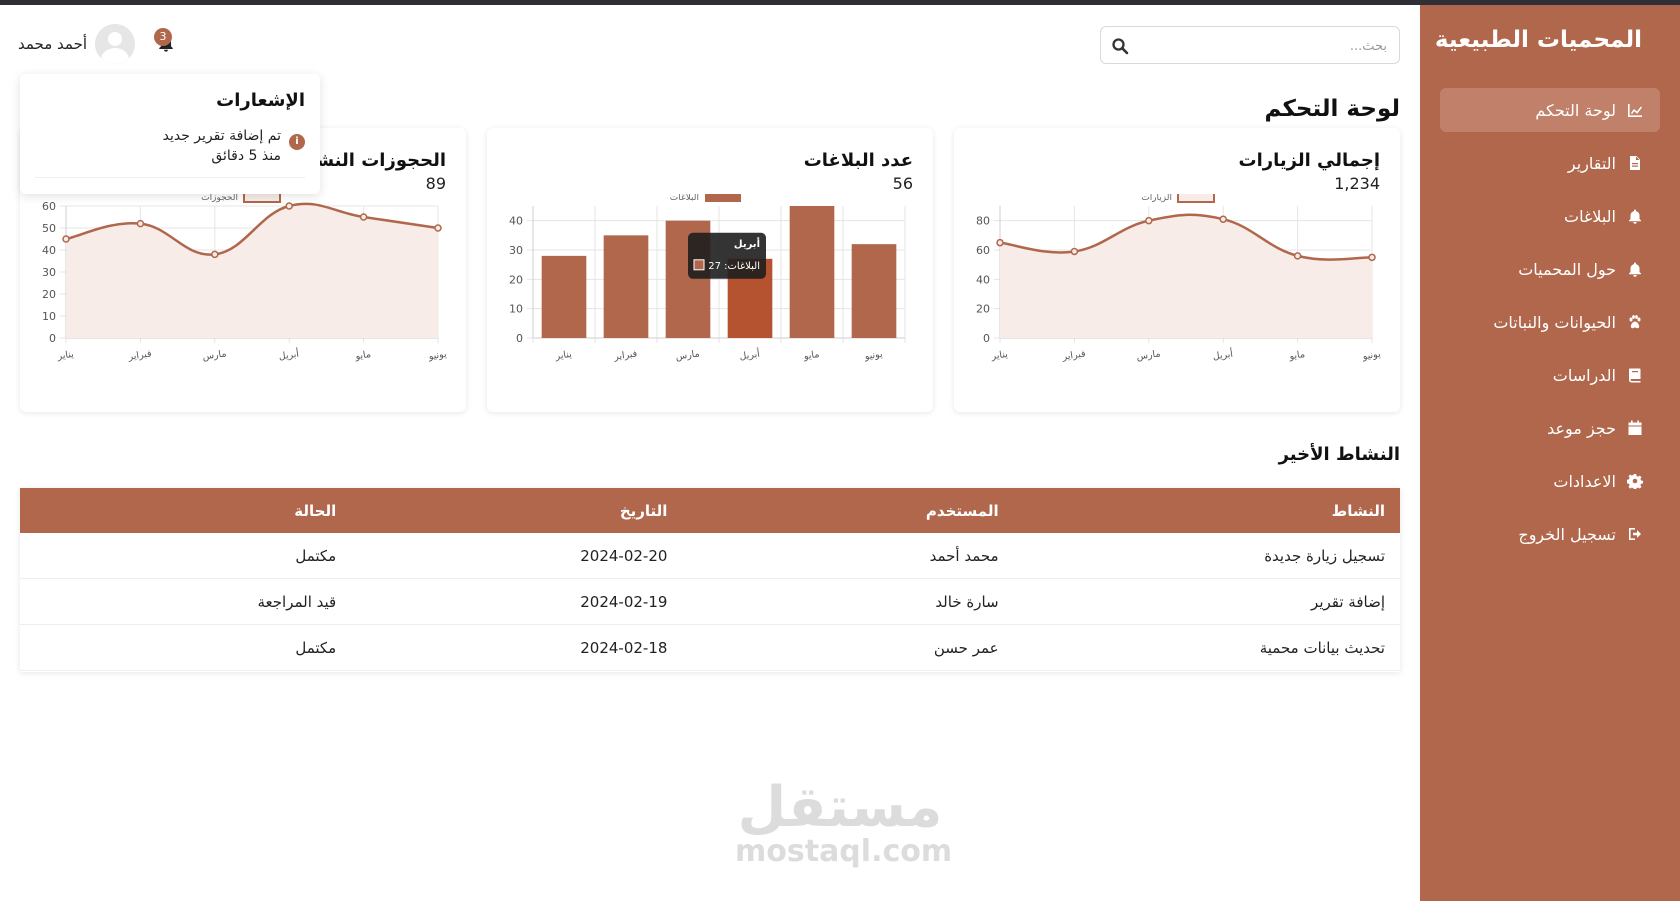  Describe the element at coordinates (517, 510) in the screenshot. I see `column-header: التاريخ` at that location.